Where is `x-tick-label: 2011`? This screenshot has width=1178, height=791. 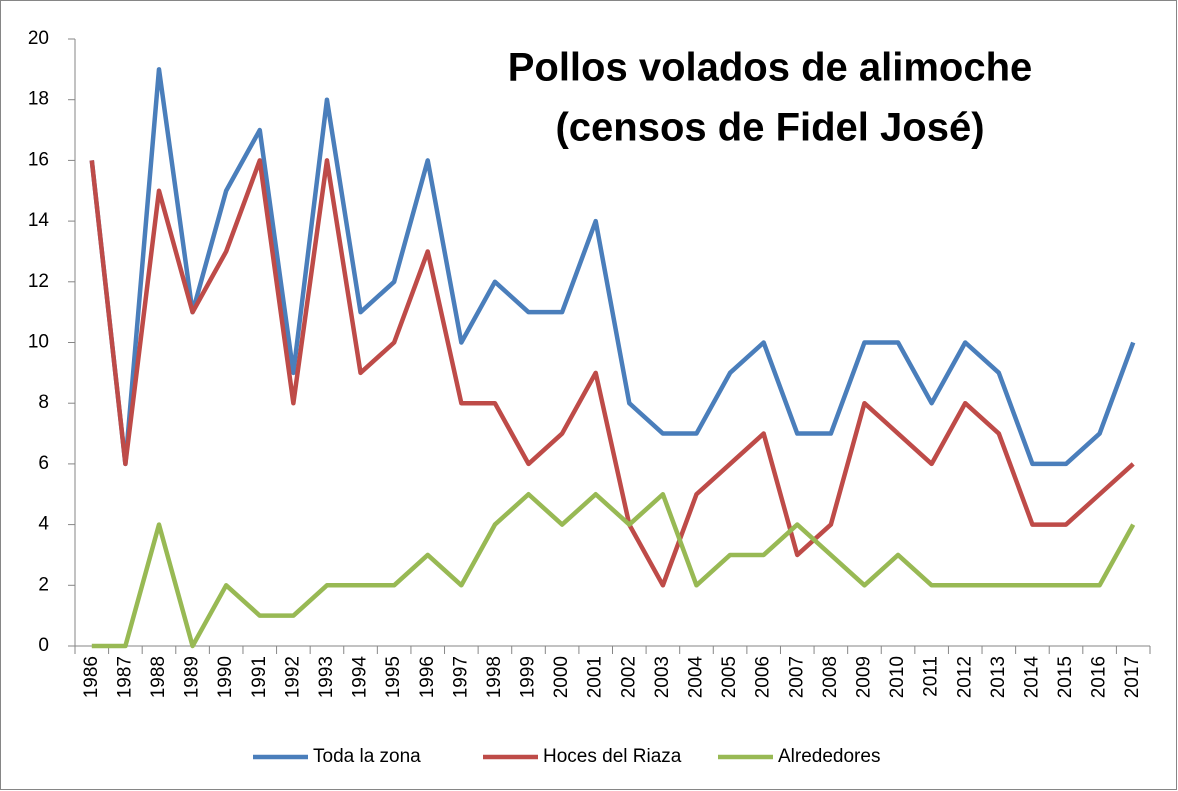 x-tick-label: 2011 is located at coordinates (931, 676).